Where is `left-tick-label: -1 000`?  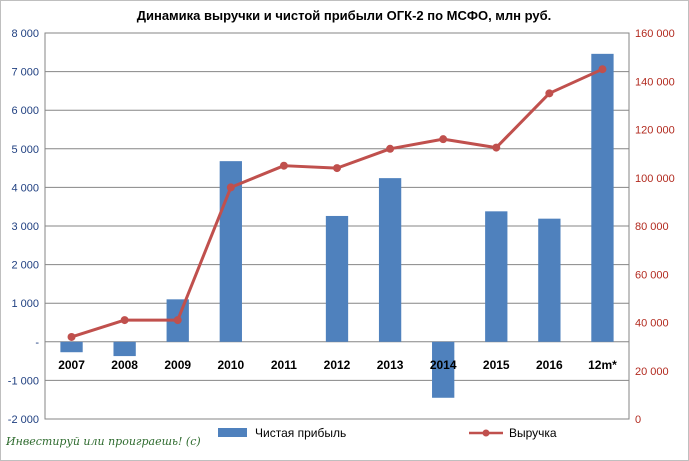 left-tick-label: -1 000 is located at coordinates (23, 381).